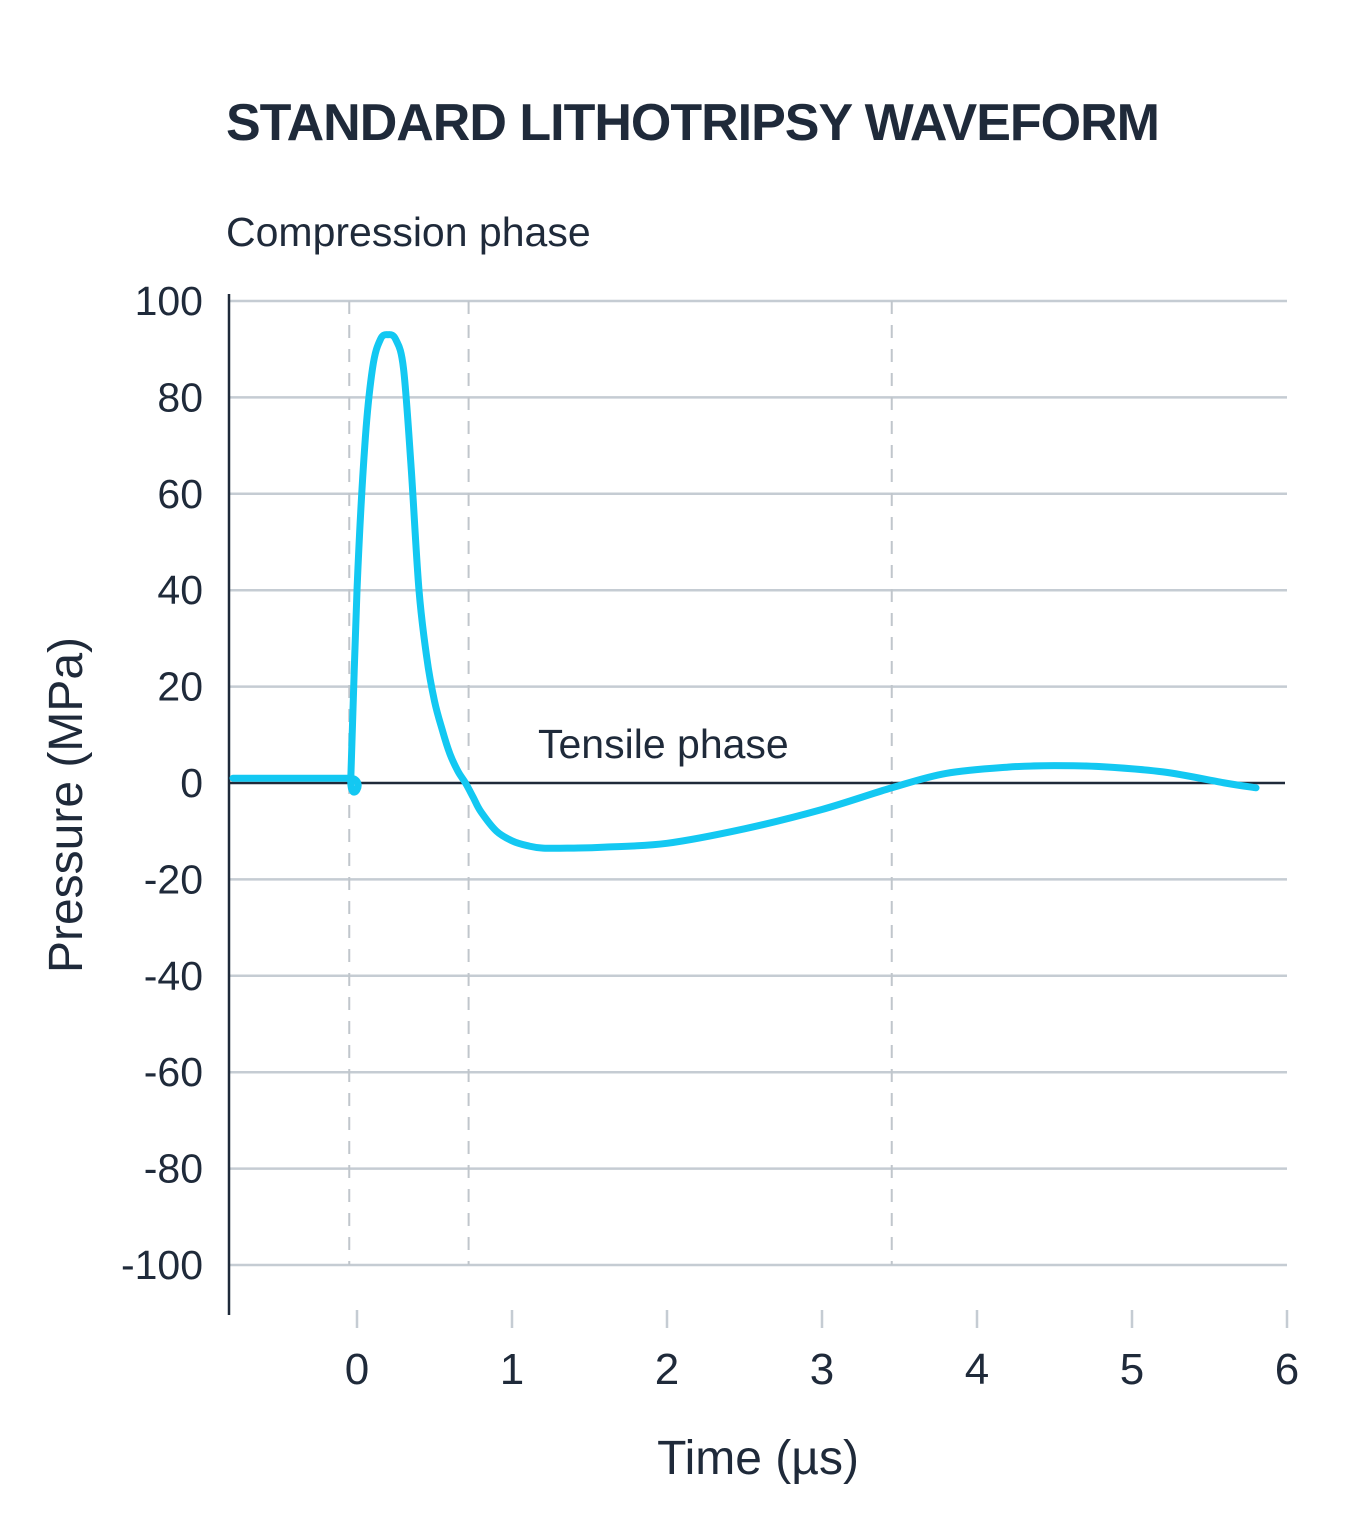 The image size is (1358, 1536). I want to click on tensile-phase-label: Tensile phase, so click(663, 744).